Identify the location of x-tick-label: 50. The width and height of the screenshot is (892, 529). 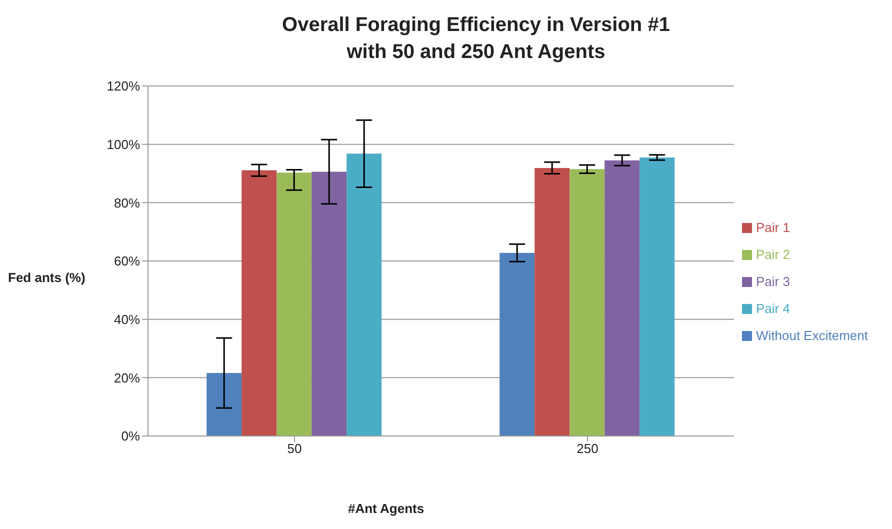
(294, 448).